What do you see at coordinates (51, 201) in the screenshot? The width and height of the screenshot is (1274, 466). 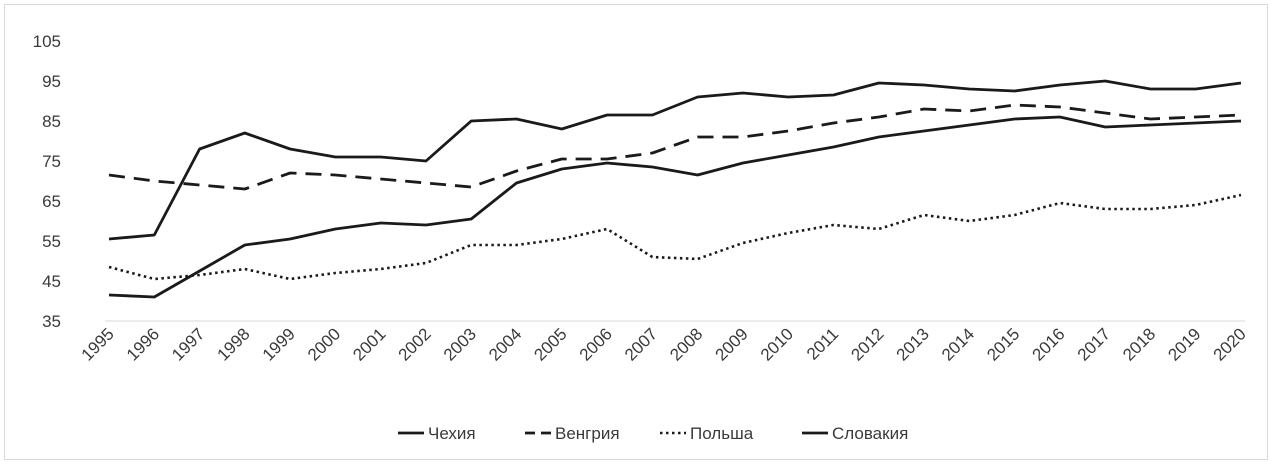 I see `y-tick-label: 65` at bounding box center [51, 201].